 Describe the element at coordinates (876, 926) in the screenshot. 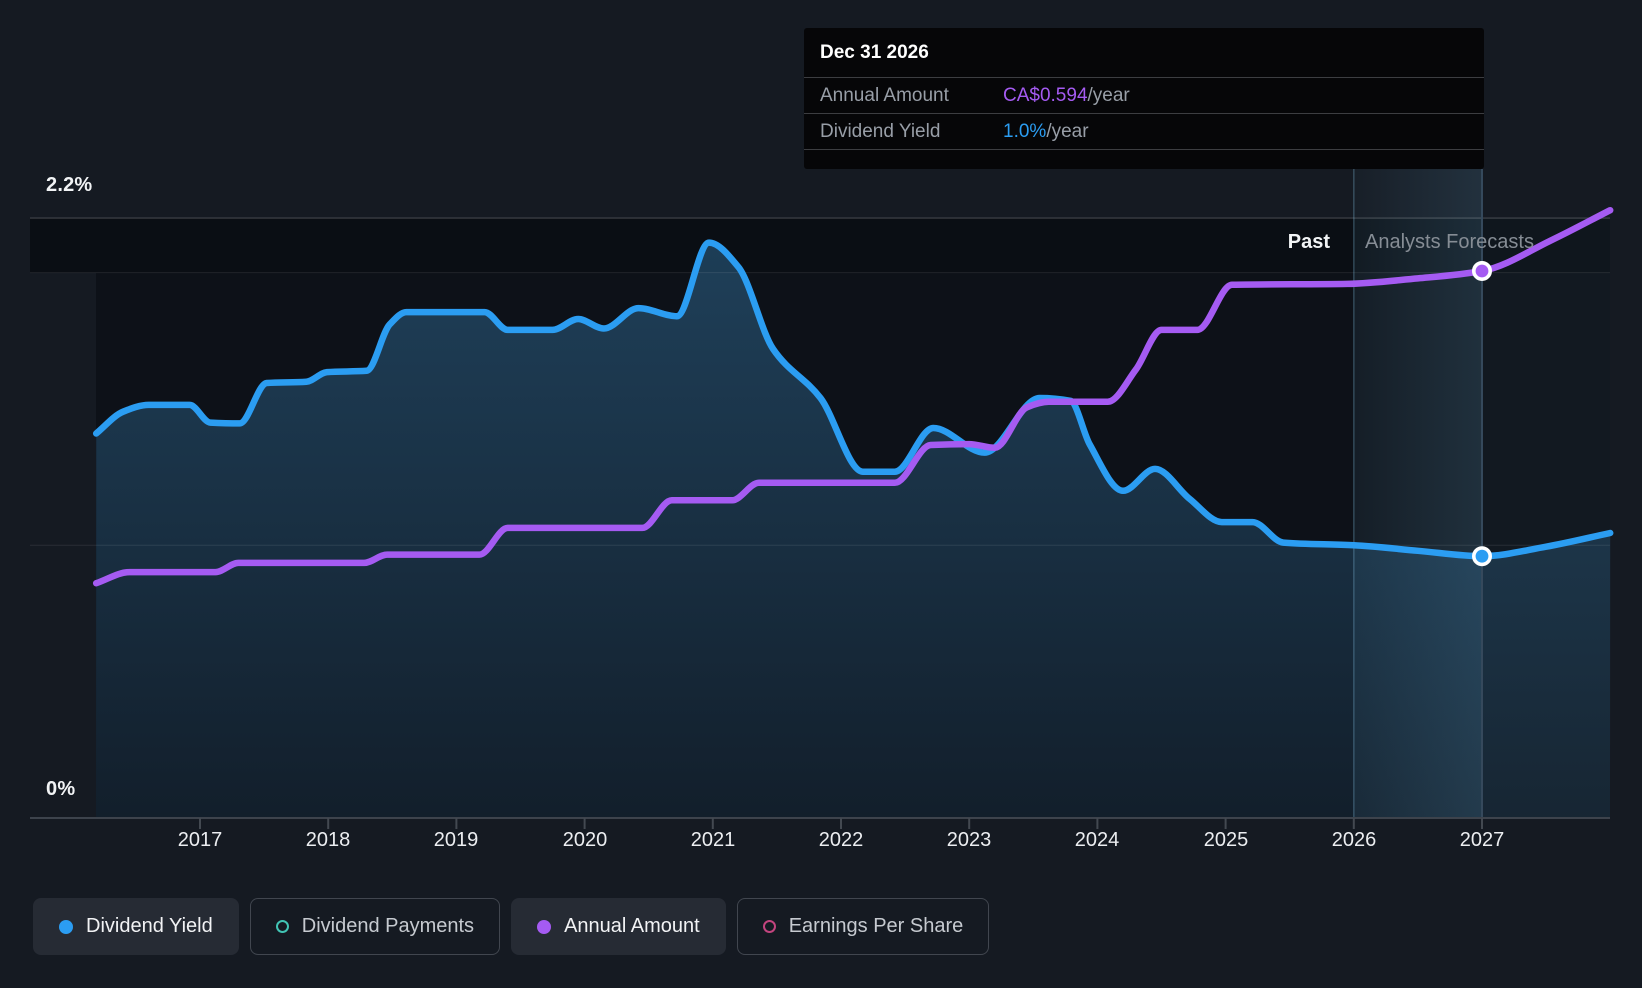

I see `legend-label-earnings-per-share: Earnings Per Share` at that location.